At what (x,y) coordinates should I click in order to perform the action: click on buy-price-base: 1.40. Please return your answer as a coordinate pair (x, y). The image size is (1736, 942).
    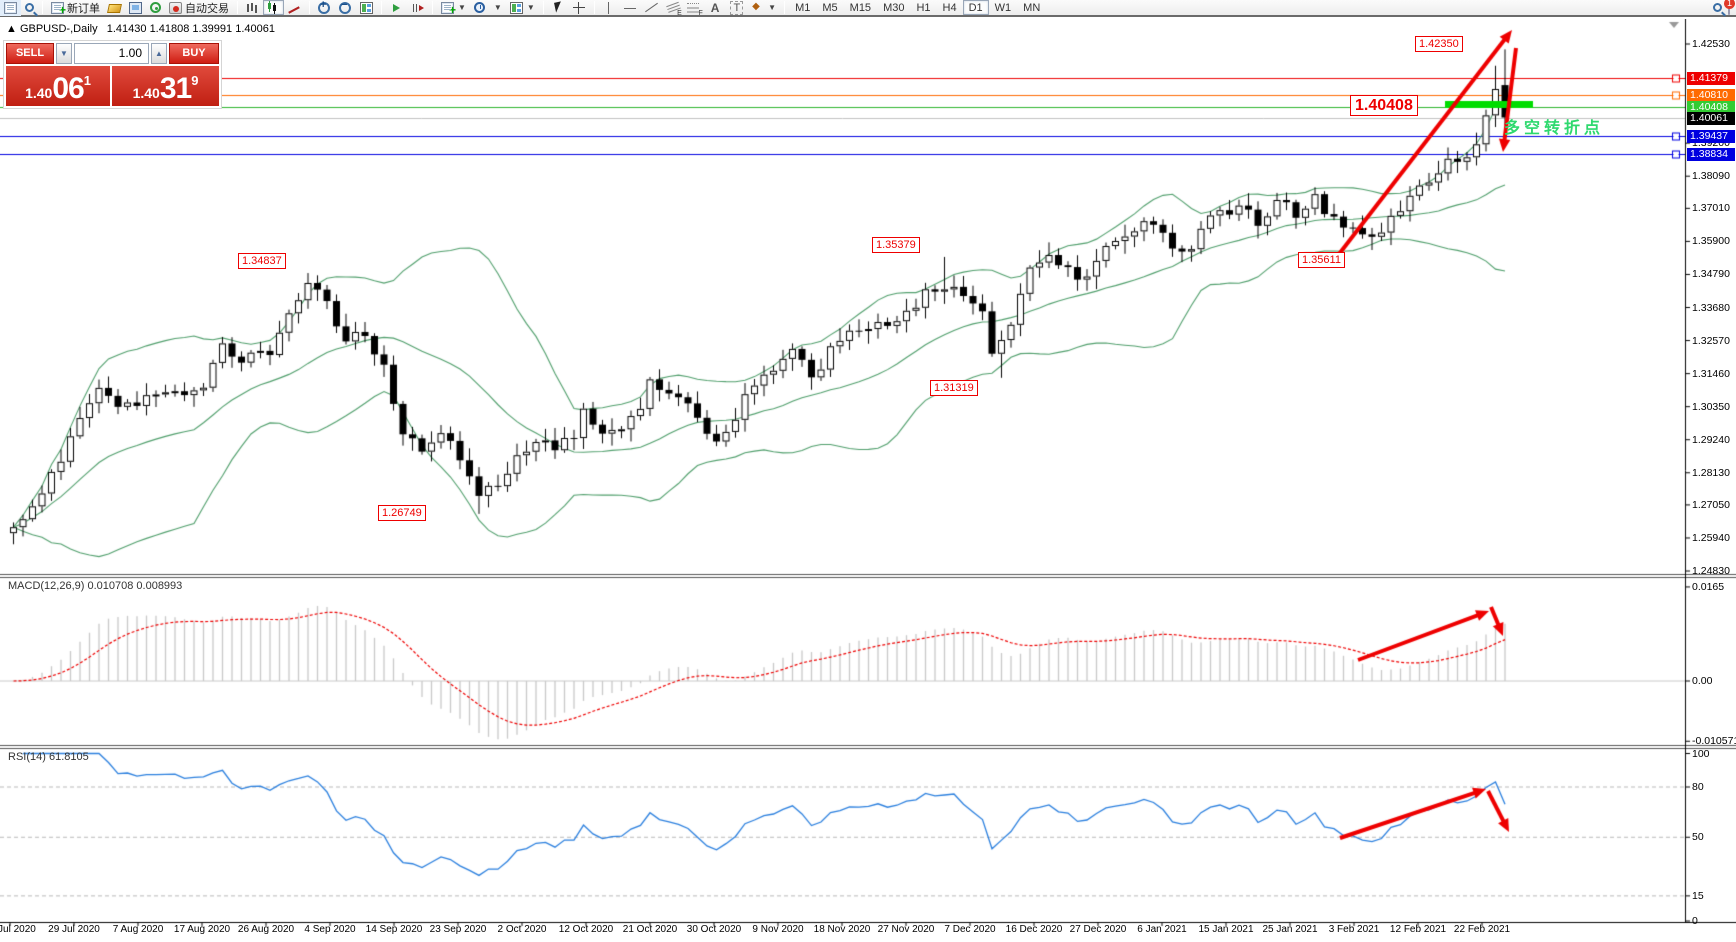
    Looking at the image, I should click on (146, 93).